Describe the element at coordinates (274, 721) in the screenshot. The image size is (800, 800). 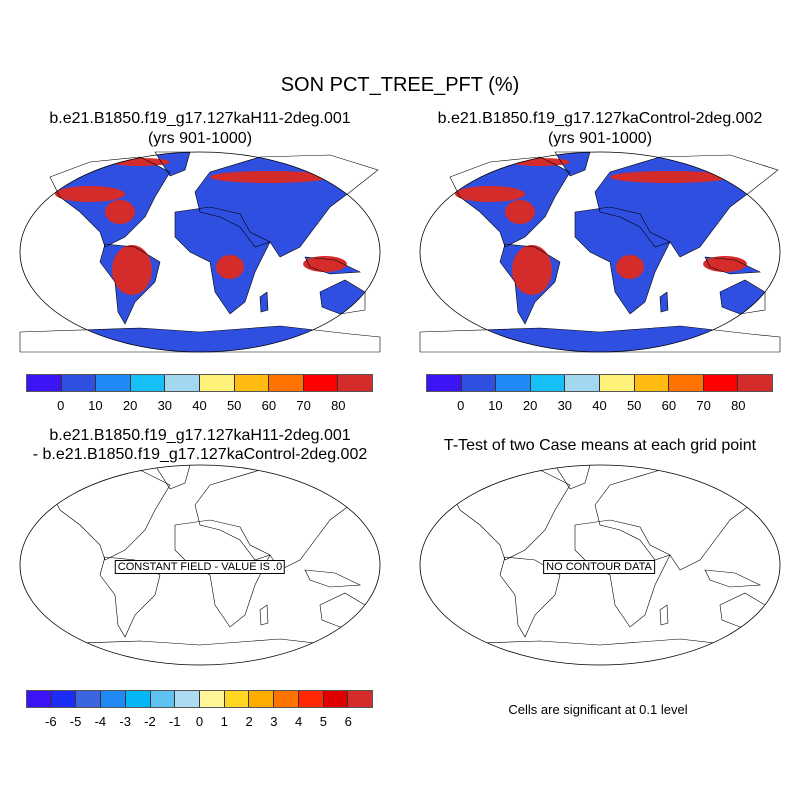
I see `colorbar-tick-label: 3` at that location.